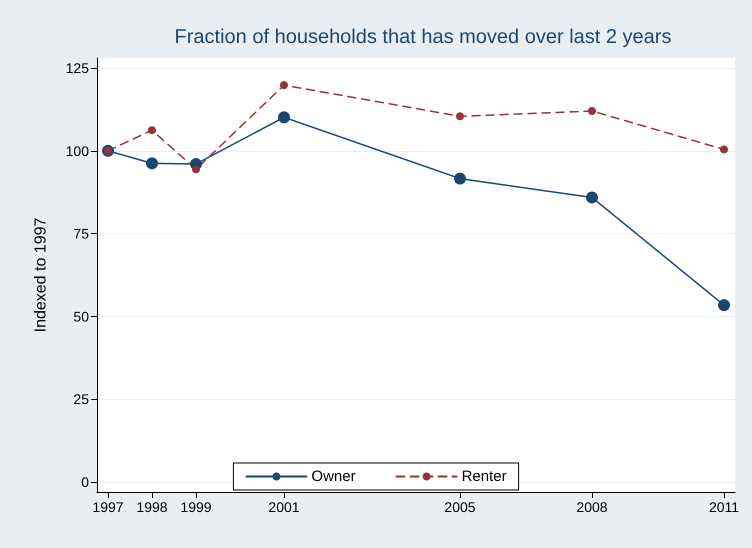 The image size is (752, 548). Describe the element at coordinates (333, 476) in the screenshot. I see `legend-label: Owner` at that location.